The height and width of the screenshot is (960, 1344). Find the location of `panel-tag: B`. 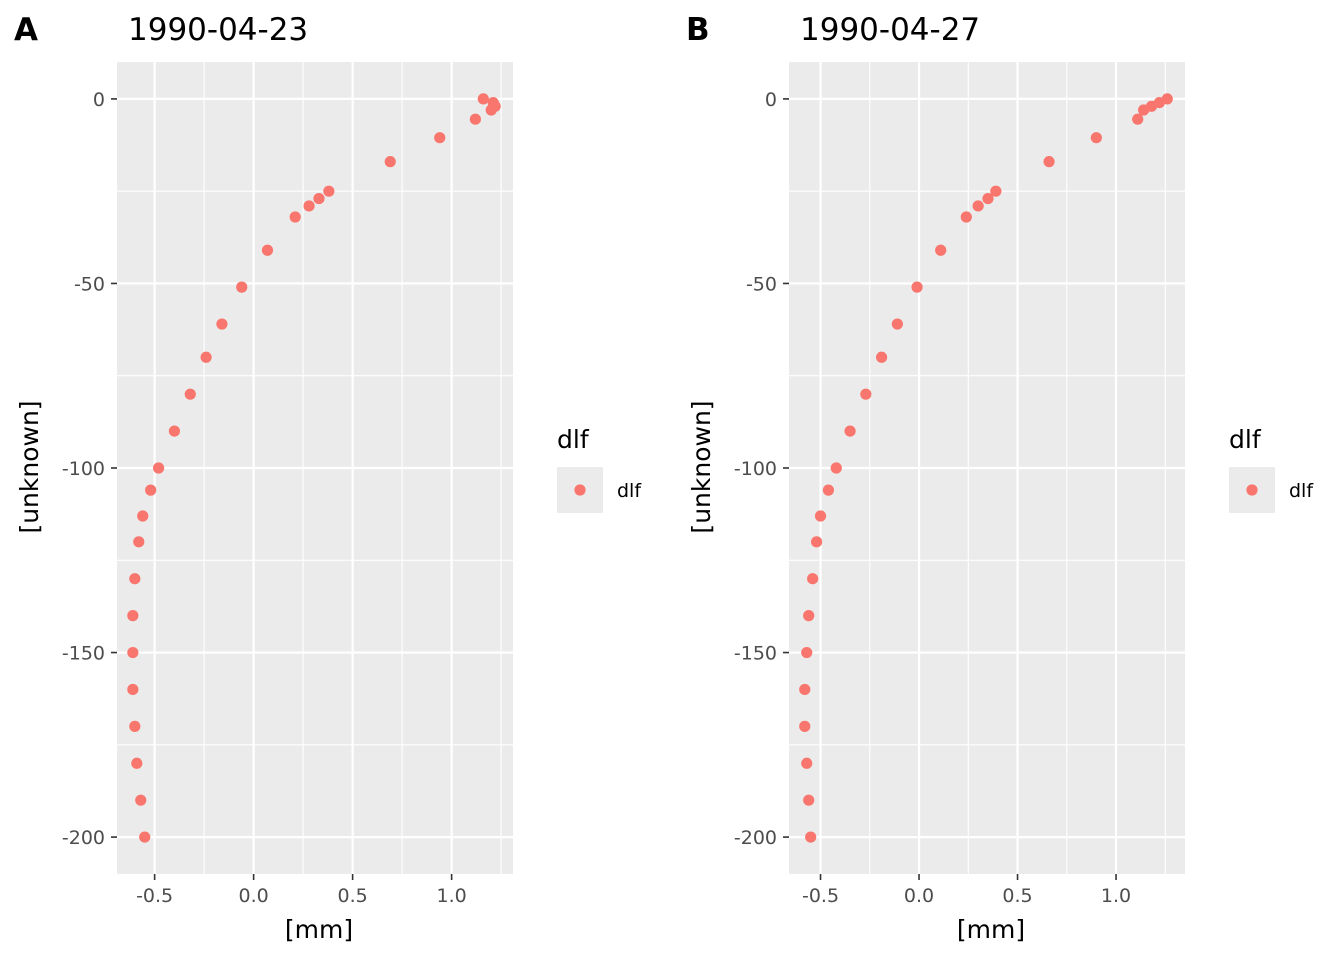

panel-tag: B is located at coordinates (698, 30).